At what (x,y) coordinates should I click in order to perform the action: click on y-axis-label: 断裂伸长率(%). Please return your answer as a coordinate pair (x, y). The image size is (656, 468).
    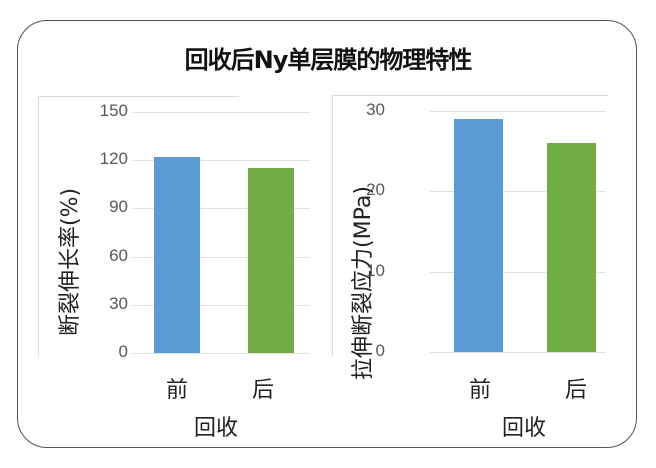
    Looking at the image, I should click on (70, 261).